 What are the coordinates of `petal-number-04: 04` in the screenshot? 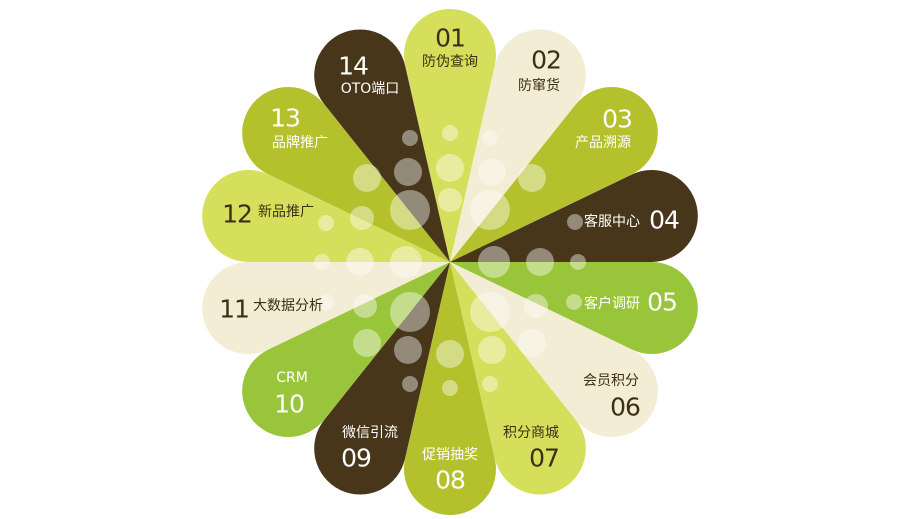 It's located at (664, 220).